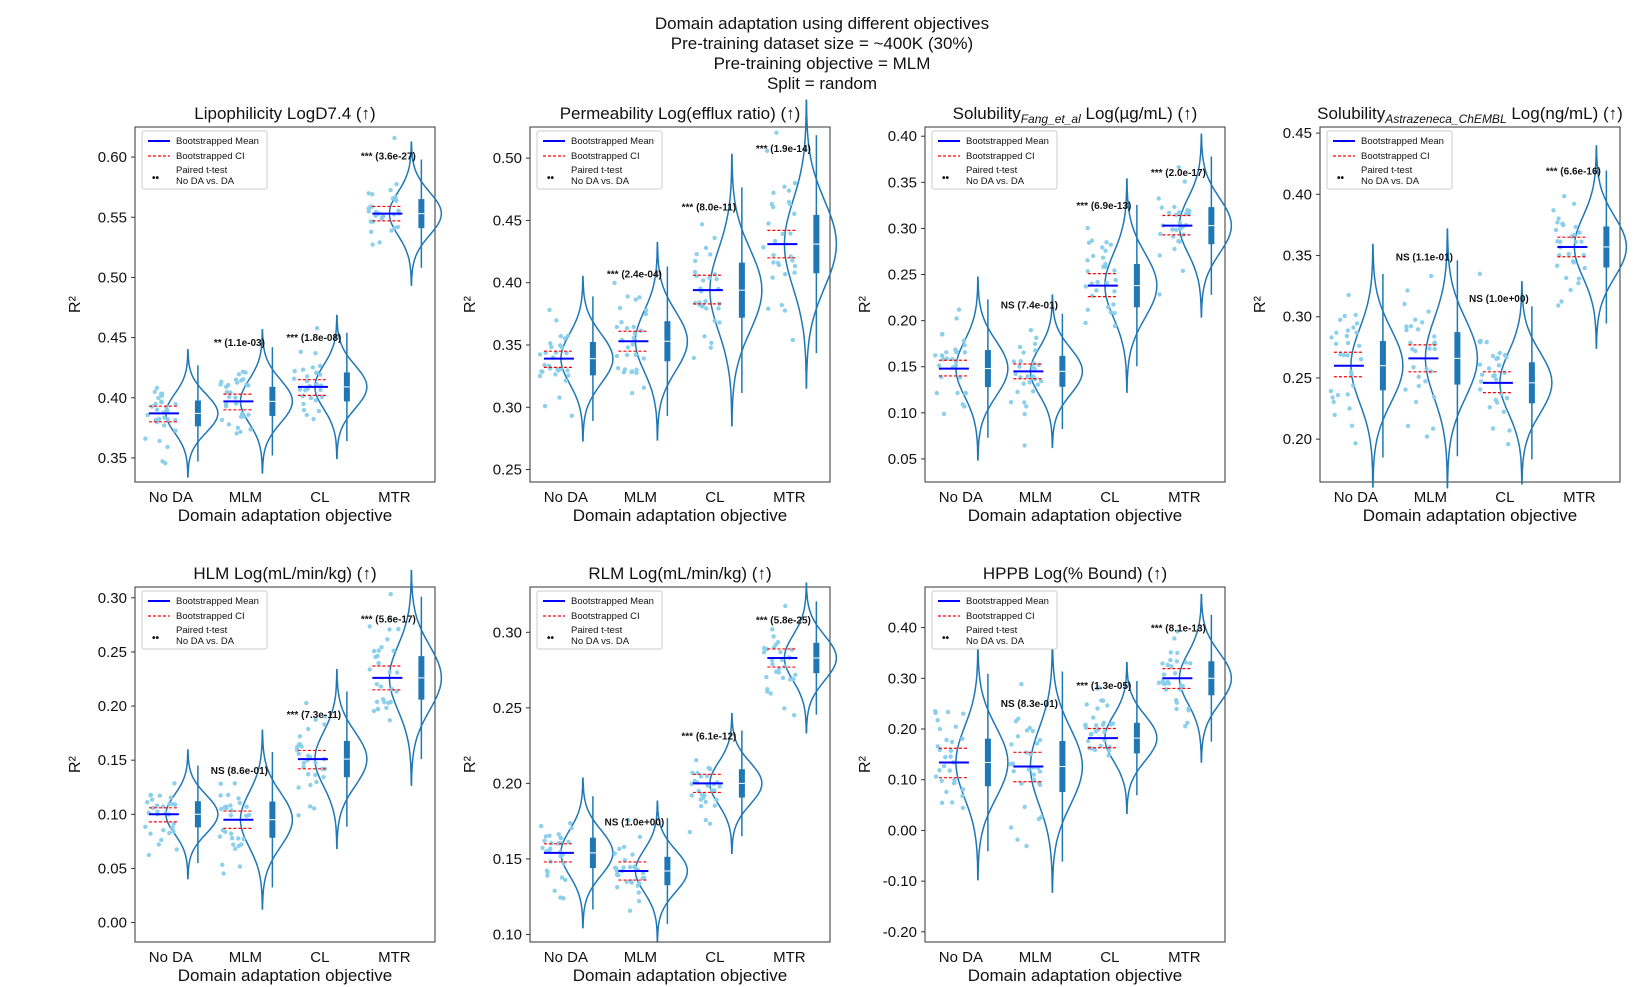  I want to click on x-tick-label: MTR, so click(1184, 957).